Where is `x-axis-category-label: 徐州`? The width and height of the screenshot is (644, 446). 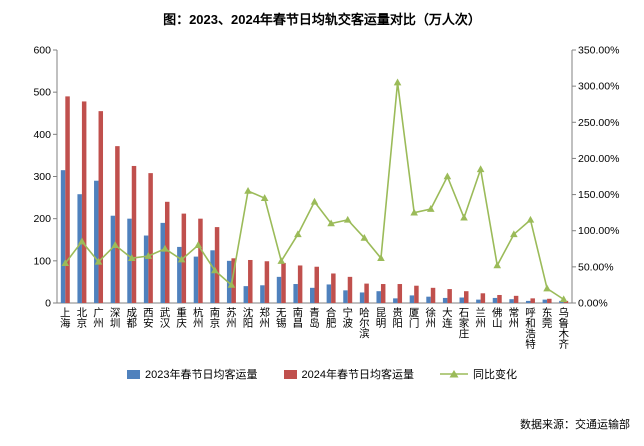 x-axis-category-label: 徐州 is located at coordinates (431, 318).